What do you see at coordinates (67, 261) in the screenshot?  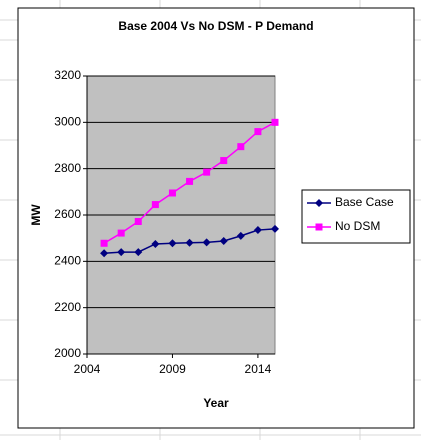 I see `y-tick-label: 2400` at bounding box center [67, 261].